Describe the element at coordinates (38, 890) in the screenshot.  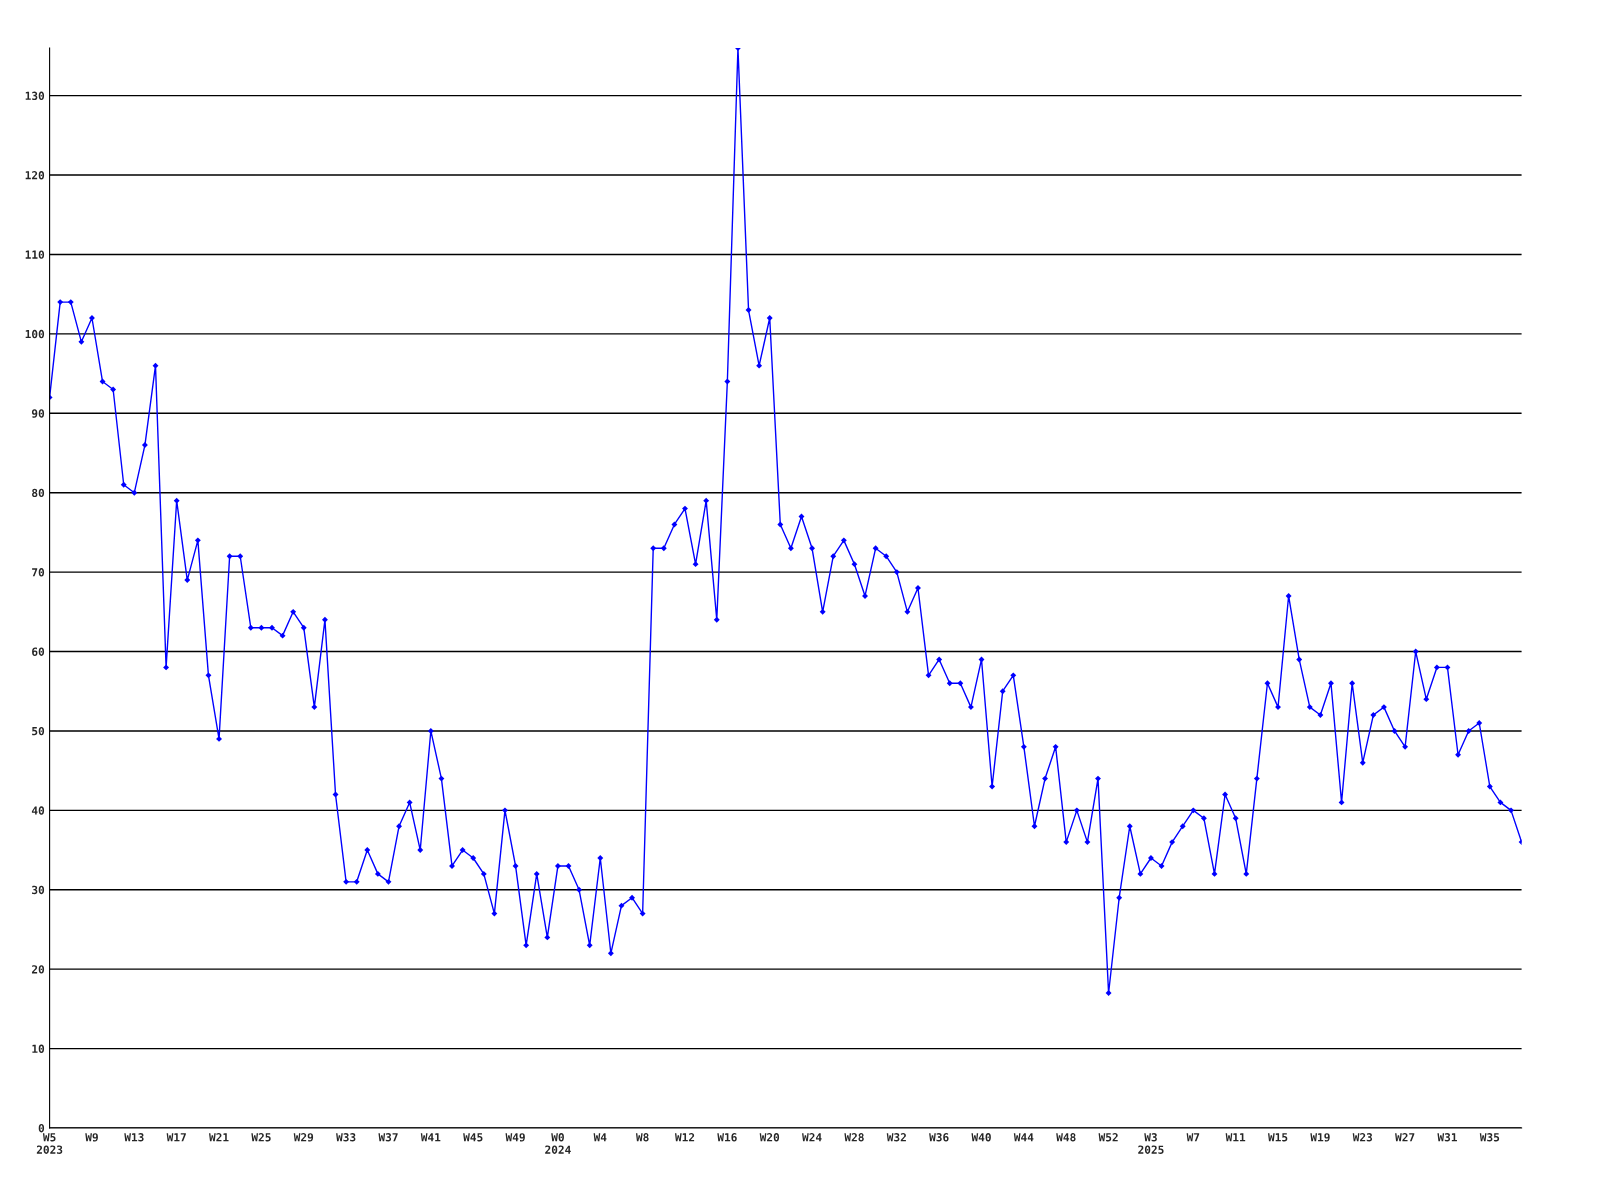
I see `y-tick-label: 30` at that location.